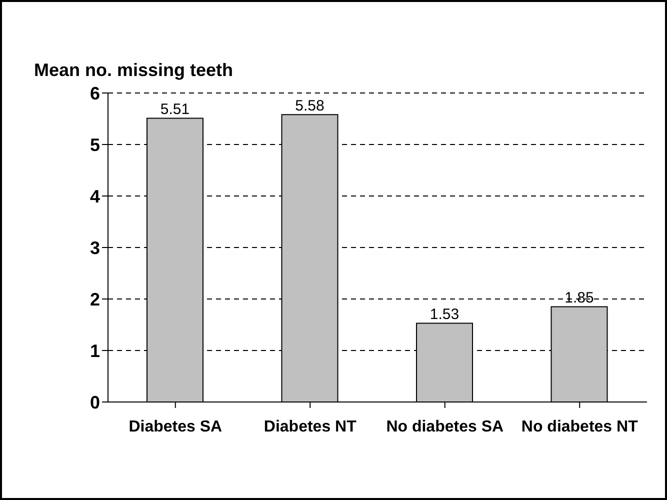 The width and height of the screenshot is (667, 500). I want to click on data-label: 1.85, so click(579, 298).